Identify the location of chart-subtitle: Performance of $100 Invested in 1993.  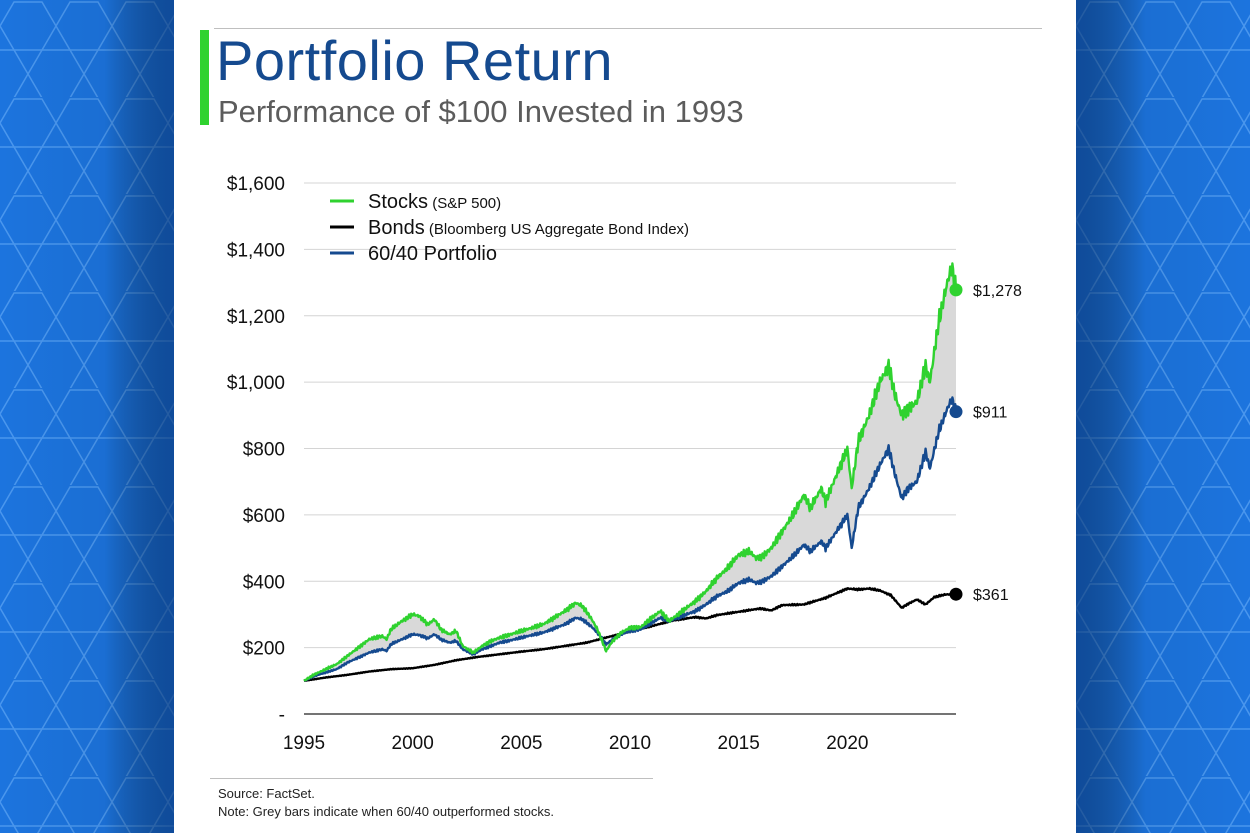
(481, 111).